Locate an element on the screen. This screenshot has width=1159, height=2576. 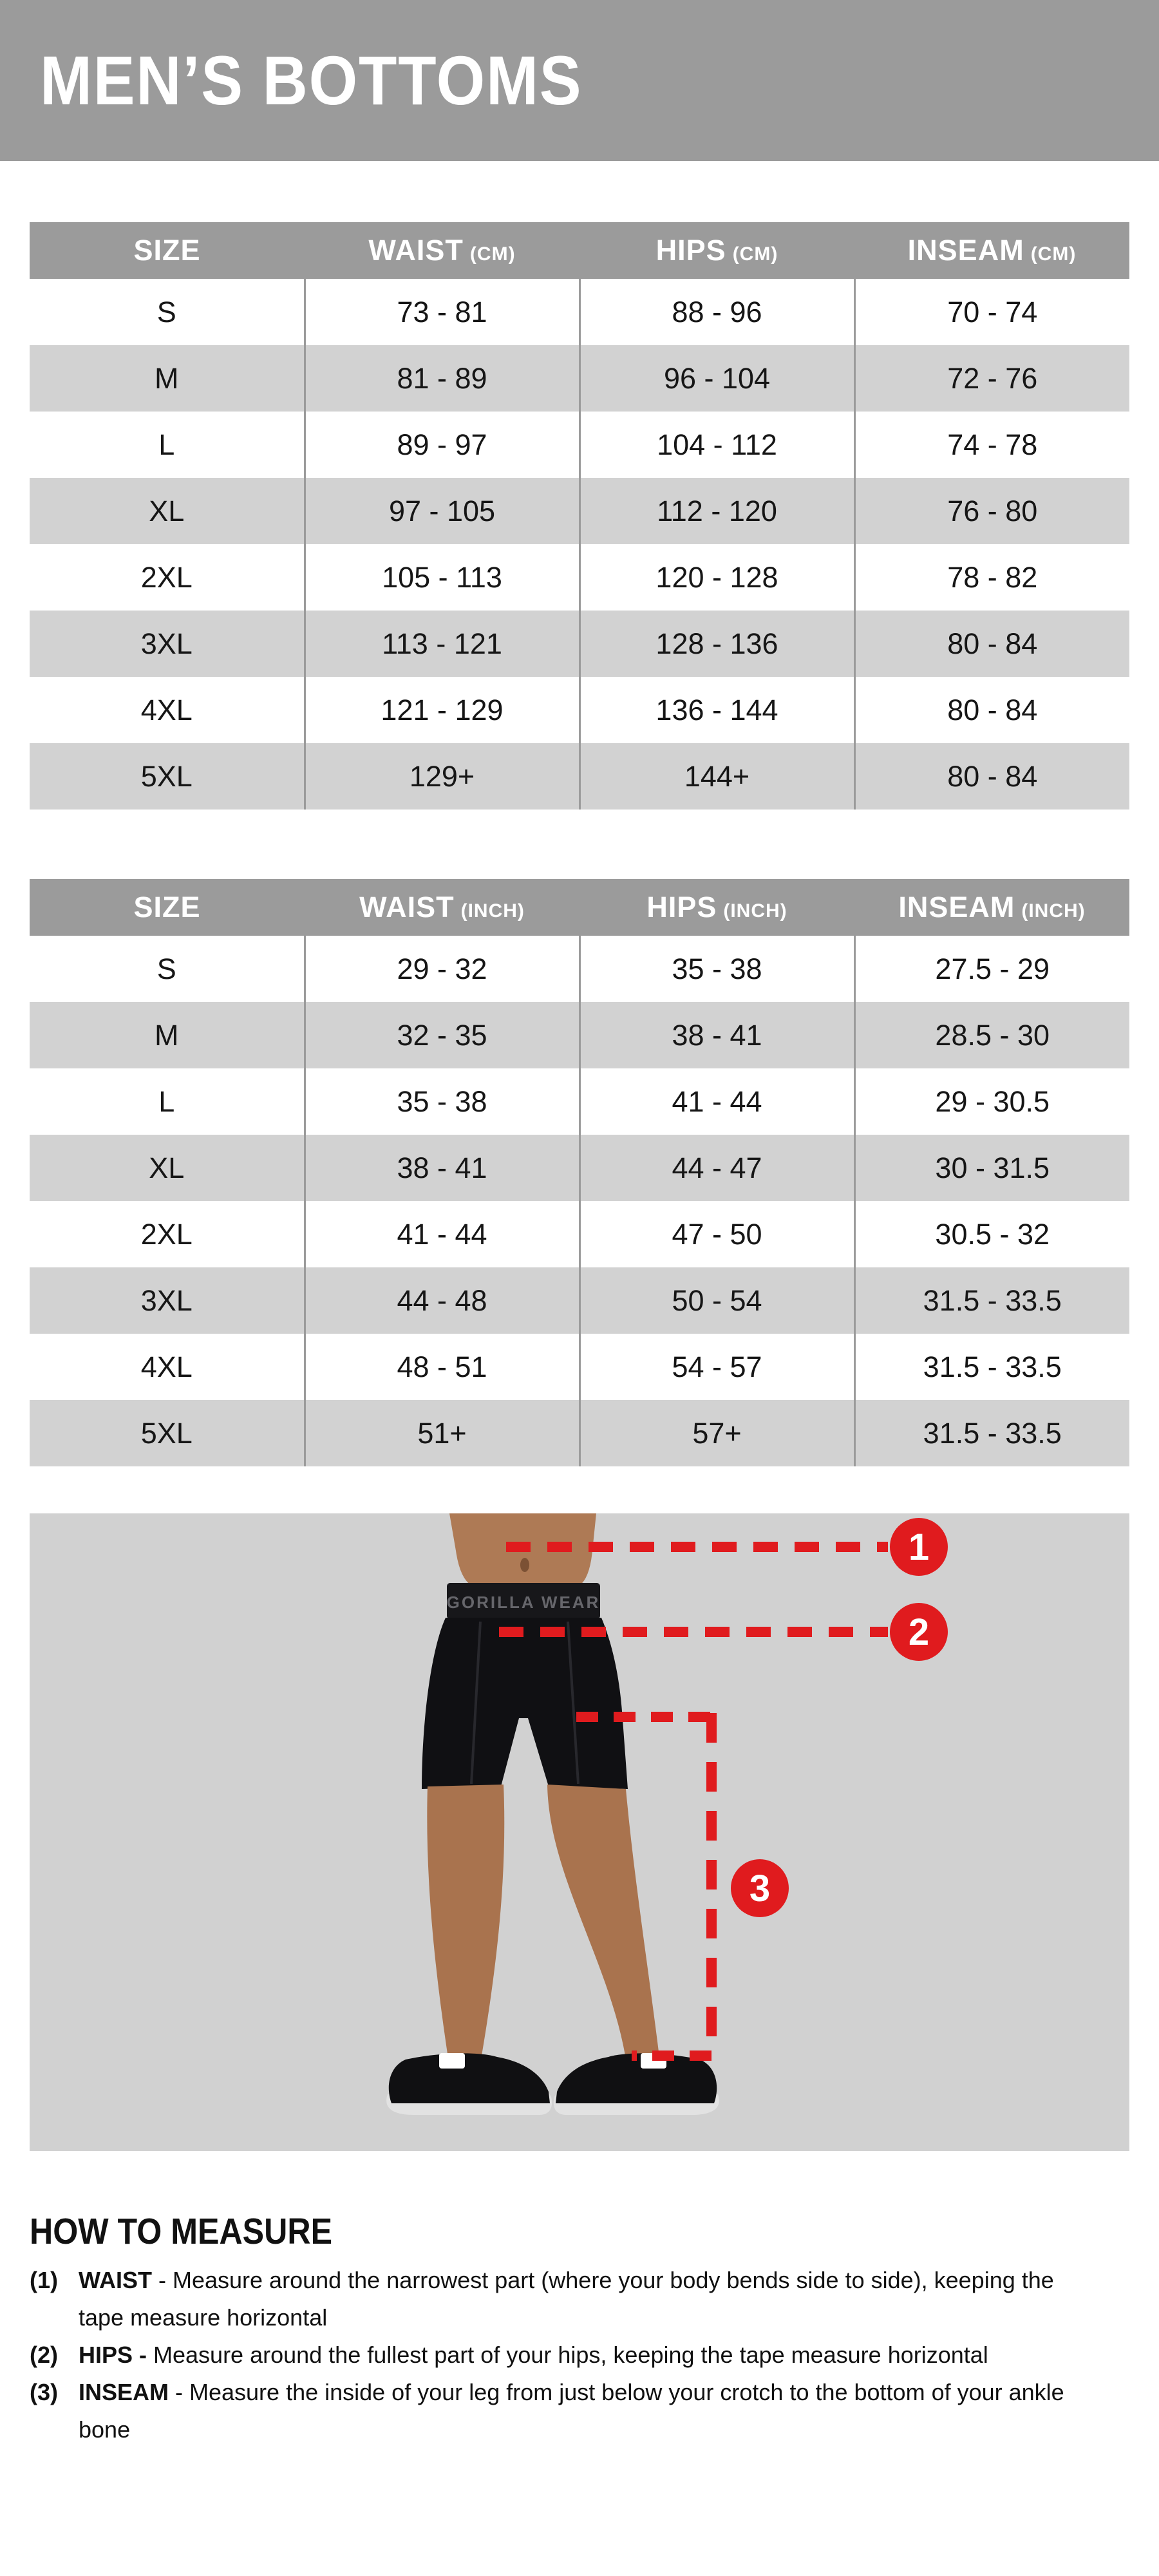
table-cell: 96 - 104 is located at coordinates (716, 379).